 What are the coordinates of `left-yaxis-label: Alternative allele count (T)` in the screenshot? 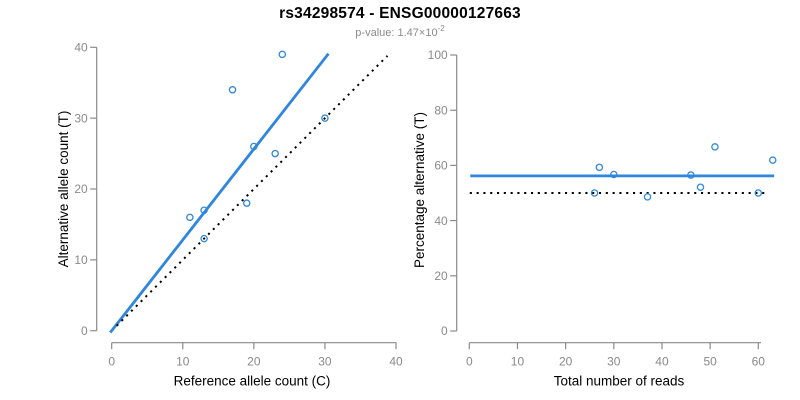 It's located at (63, 189).